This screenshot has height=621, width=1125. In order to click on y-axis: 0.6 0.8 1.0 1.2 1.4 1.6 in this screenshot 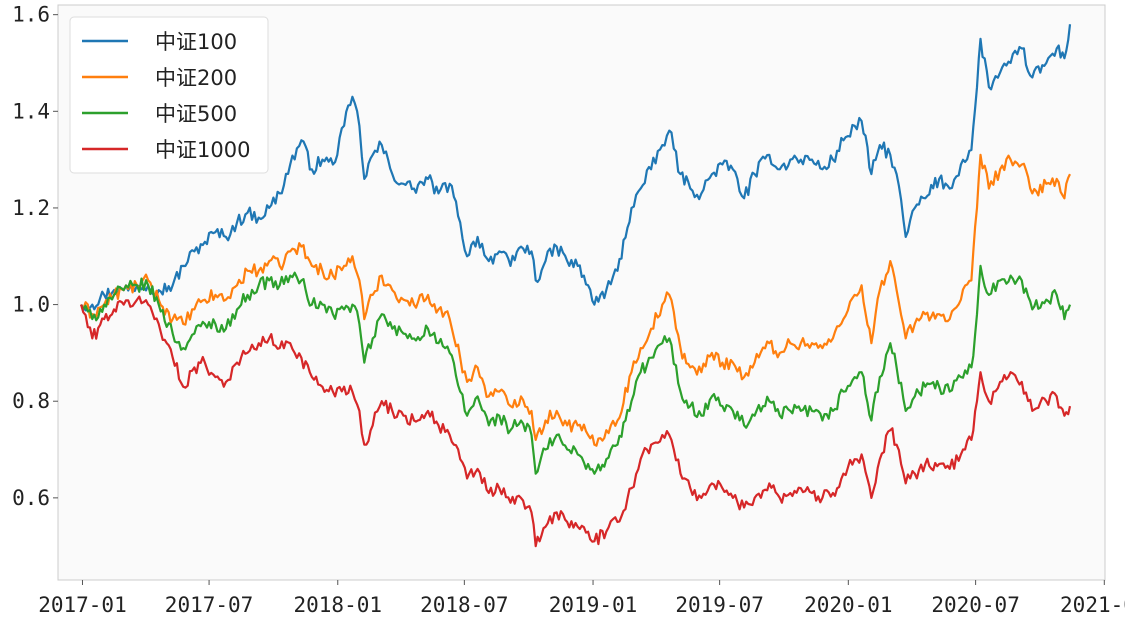, I will do `click(35, 256)`.